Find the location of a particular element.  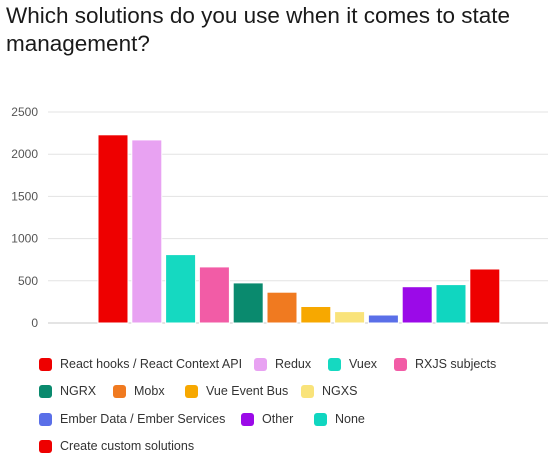

y-tick-label: 2500 is located at coordinates (24, 112).